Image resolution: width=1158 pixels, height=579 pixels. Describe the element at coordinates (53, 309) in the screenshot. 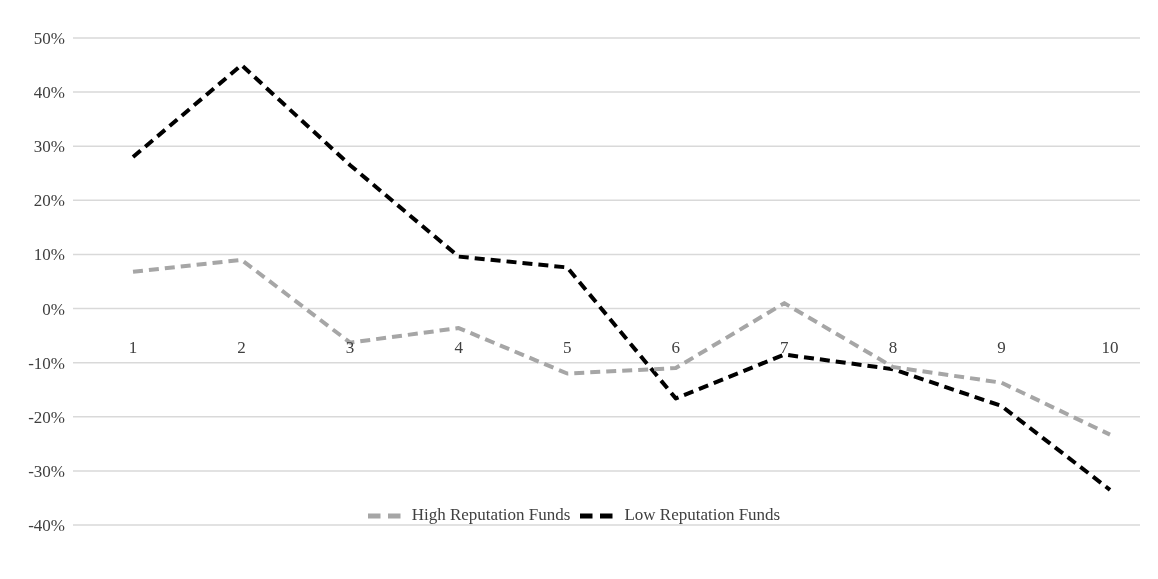

I see `y-tick-label: 0%` at that location.